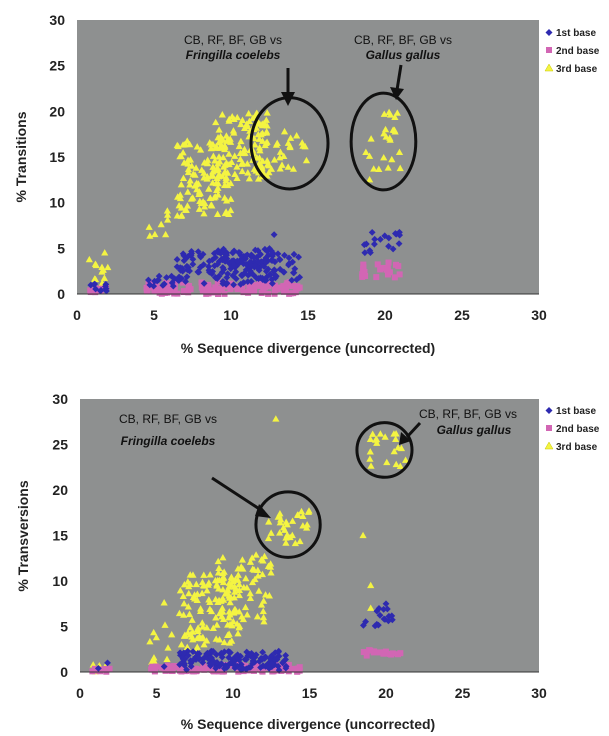  Describe the element at coordinates (233, 55) in the screenshot. I see `annotation-line2: Fringilla coelebs` at that location.